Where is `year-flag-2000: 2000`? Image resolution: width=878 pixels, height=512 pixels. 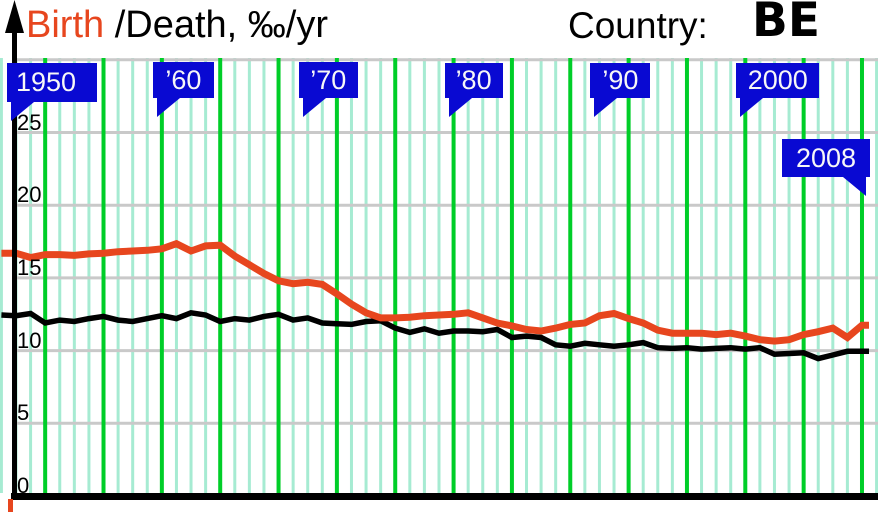
year-flag-2000: 2000 is located at coordinates (778, 90).